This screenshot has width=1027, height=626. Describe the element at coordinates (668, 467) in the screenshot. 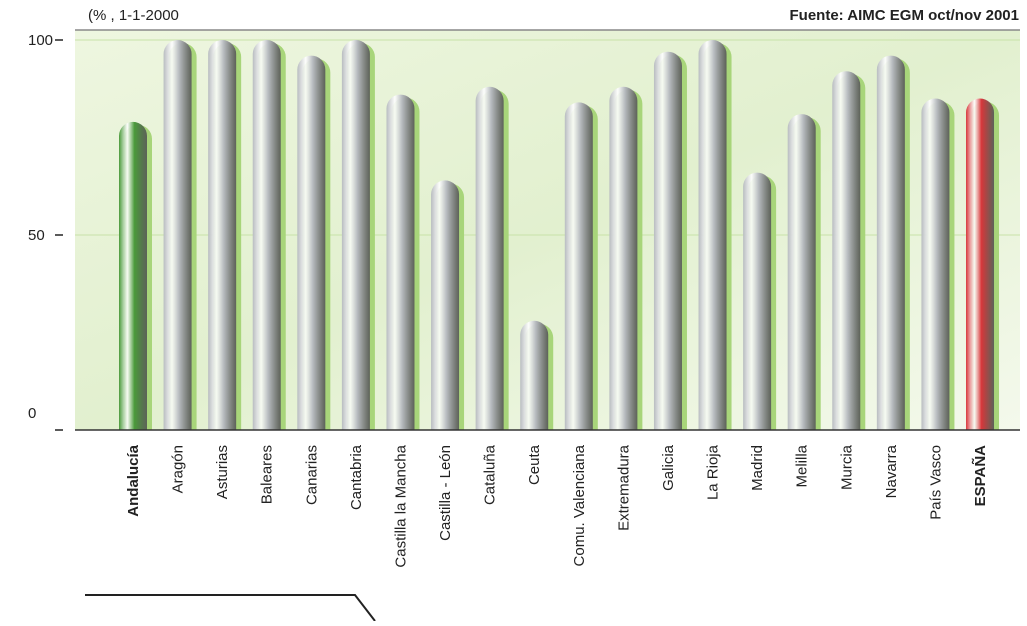

I see `x-tick-label: Galicia` at that location.